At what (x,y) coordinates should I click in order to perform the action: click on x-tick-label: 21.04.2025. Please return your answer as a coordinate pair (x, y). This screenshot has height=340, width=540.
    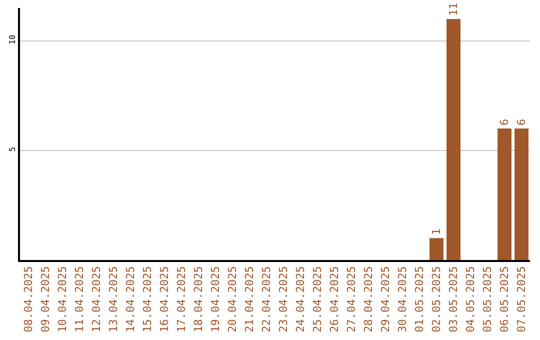
    Looking at the image, I should click on (249, 299).